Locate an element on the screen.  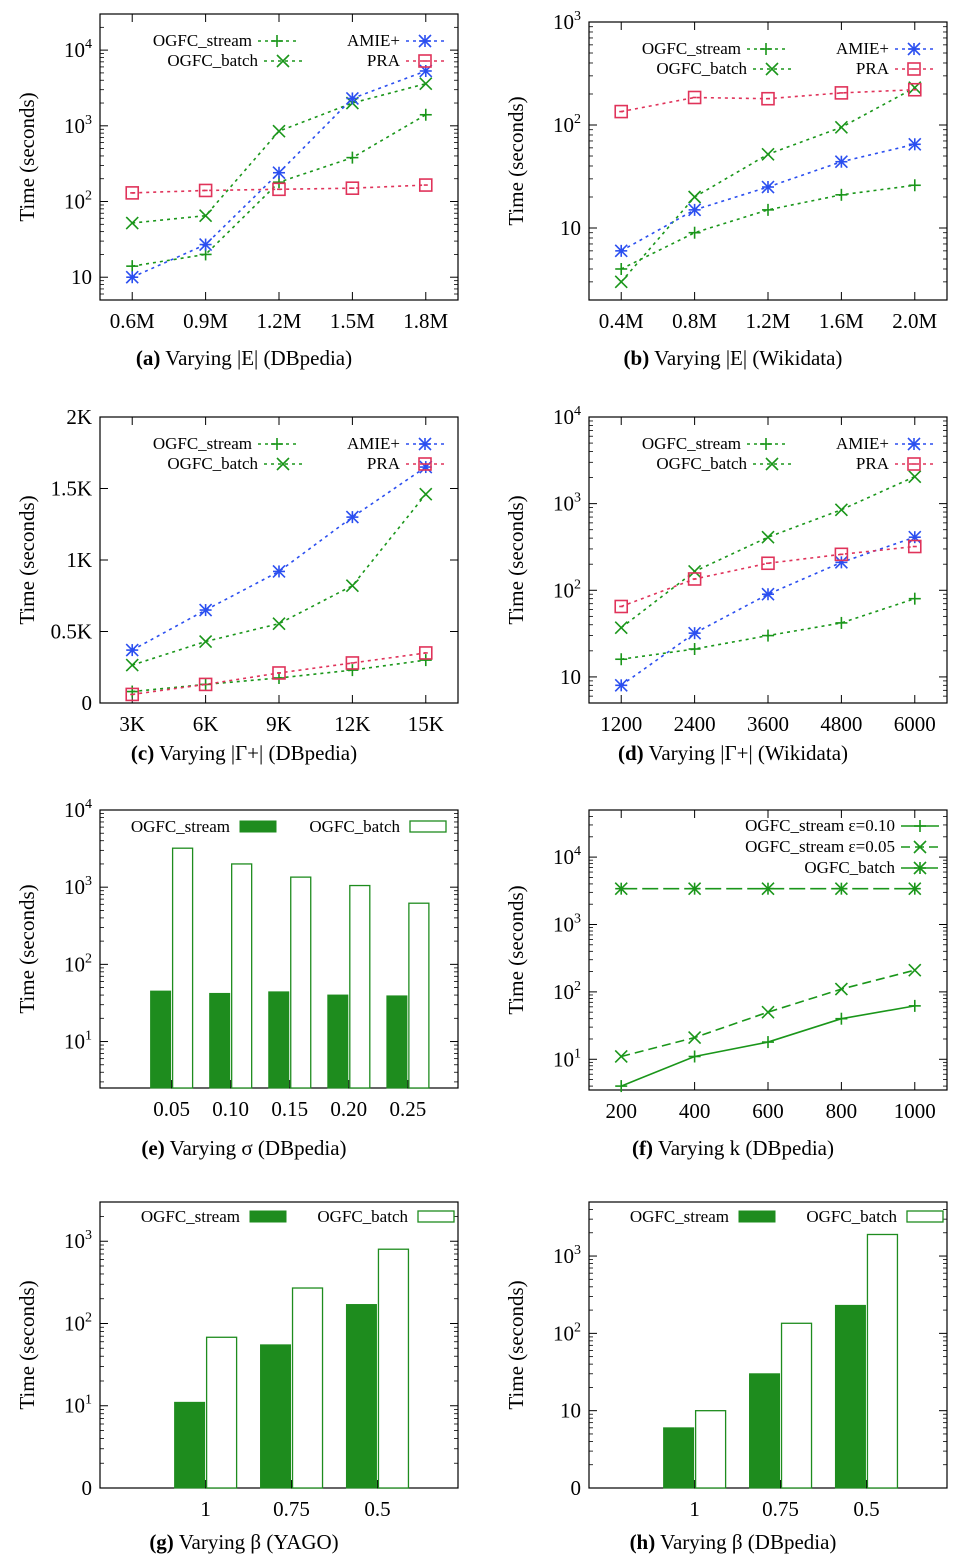
x-tick-label: 800 is located at coordinates (842, 1111).